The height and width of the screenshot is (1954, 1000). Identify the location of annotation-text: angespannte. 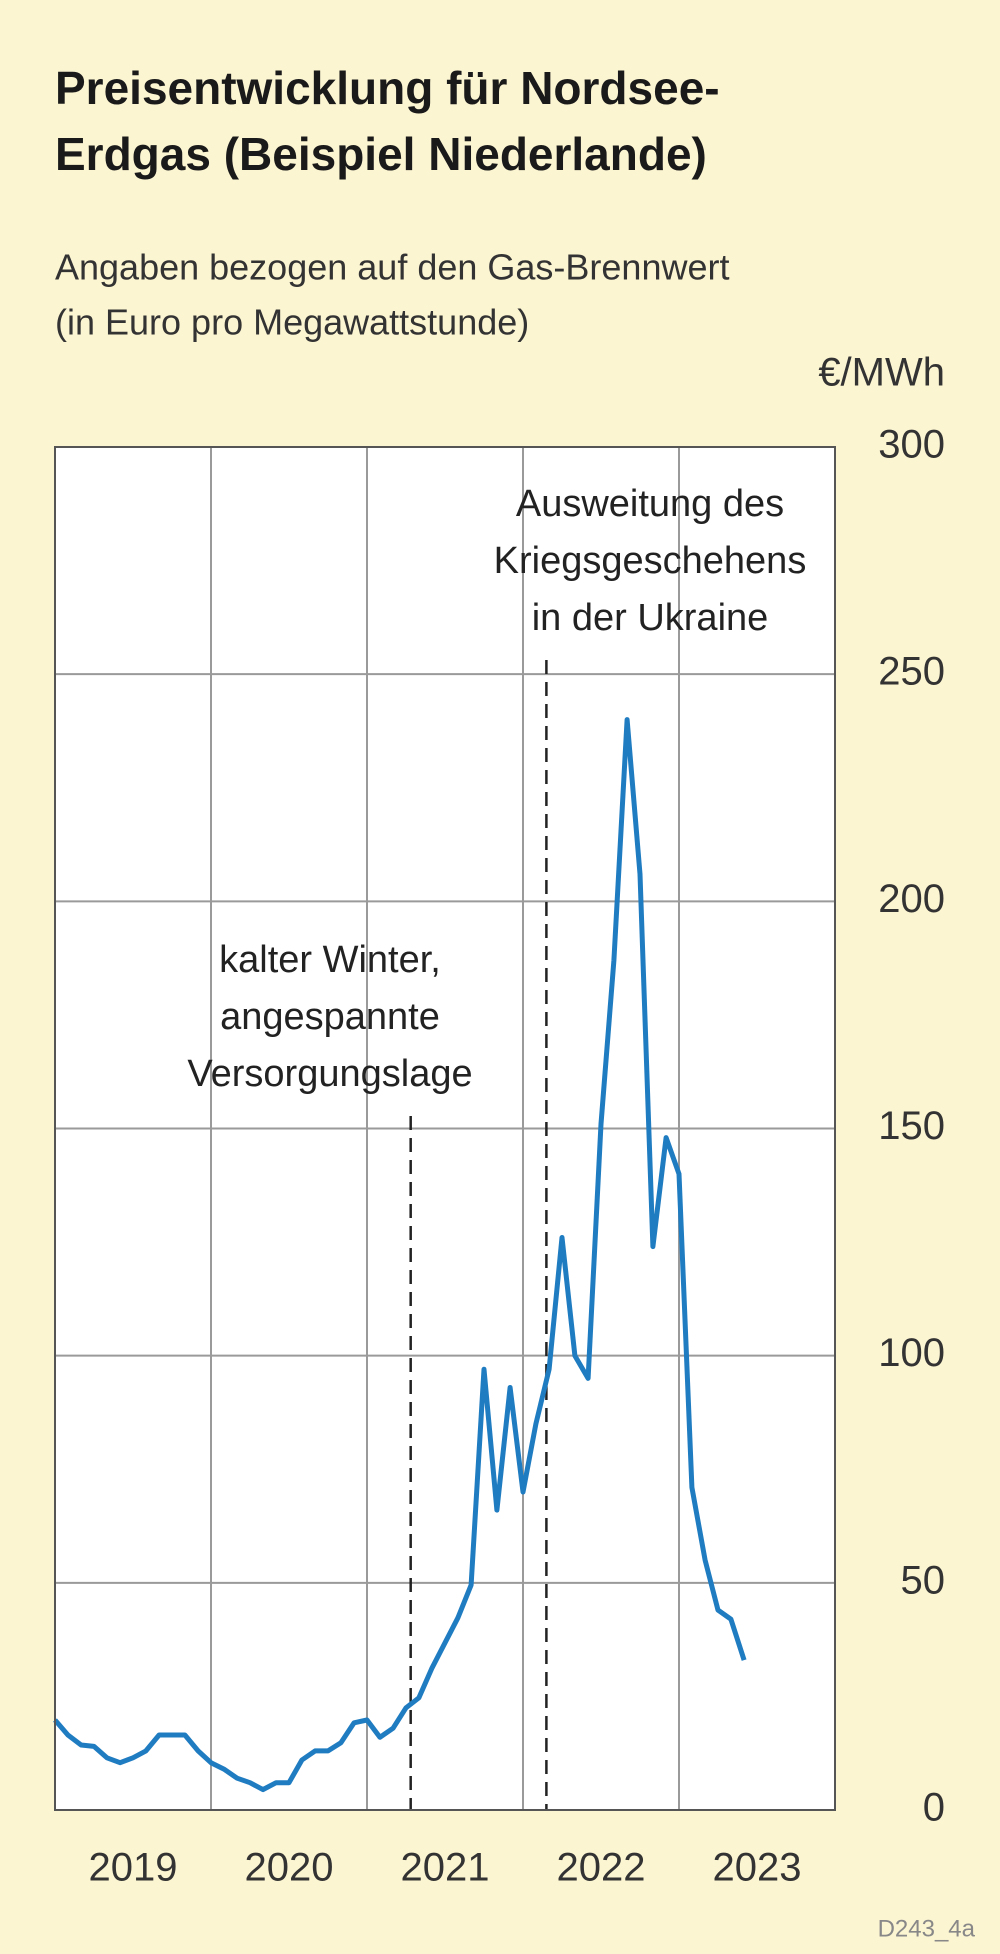
(330, 1017).